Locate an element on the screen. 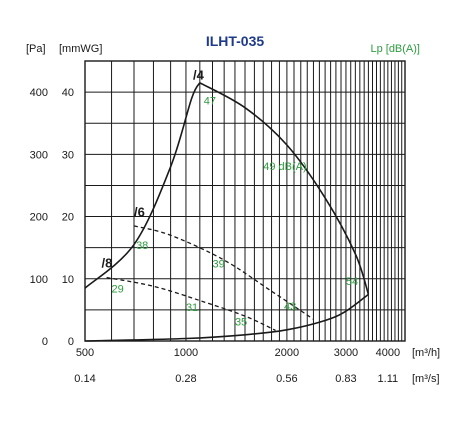 This screenshot has height=435, width=470. series-line-system is located at coordinates (226, 317).